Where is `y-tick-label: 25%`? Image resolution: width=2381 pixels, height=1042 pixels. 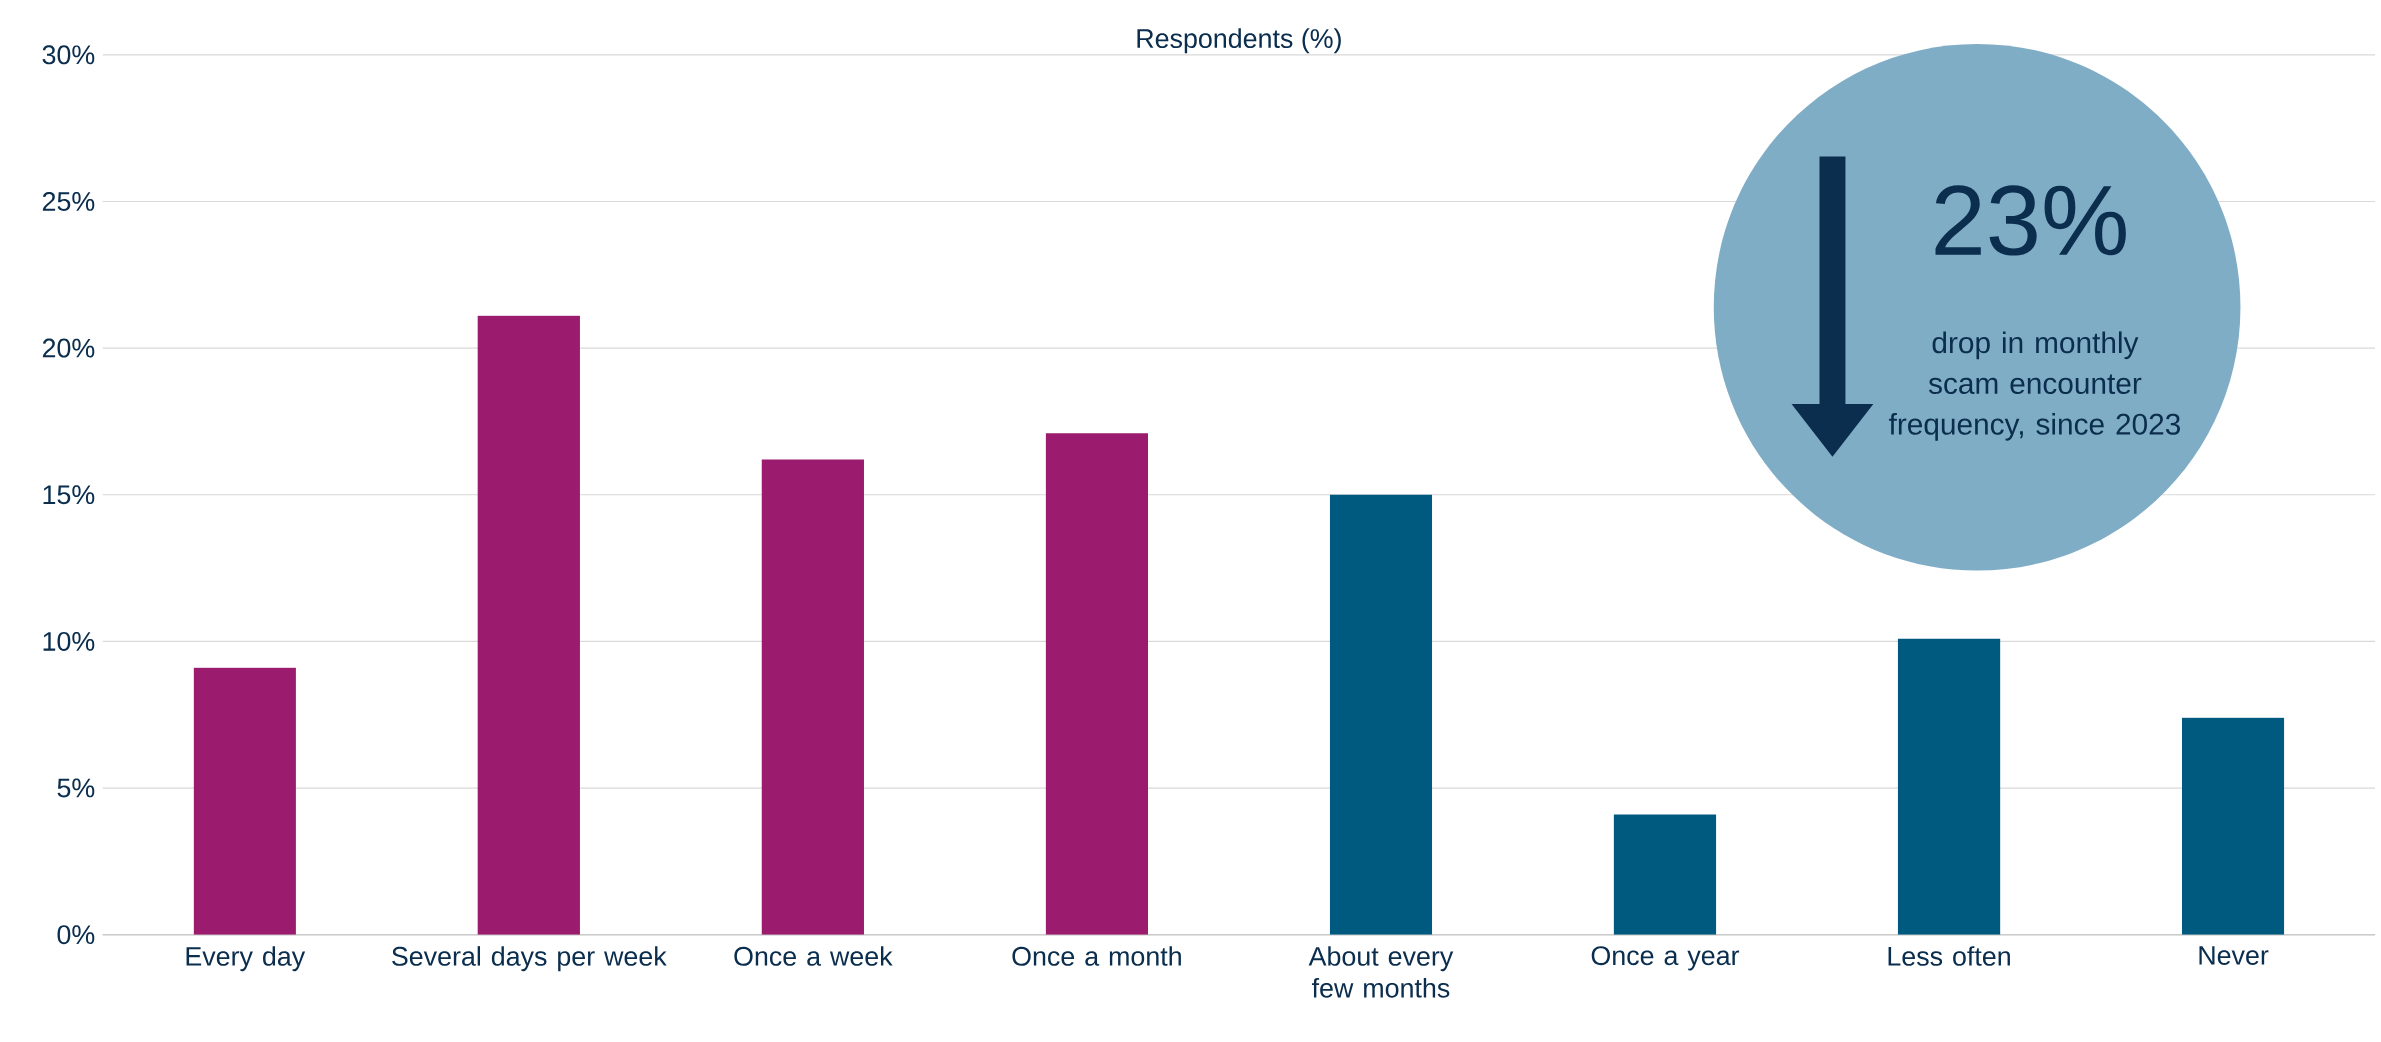 y-tick-label: 25% is located at coordinates (68, 201).